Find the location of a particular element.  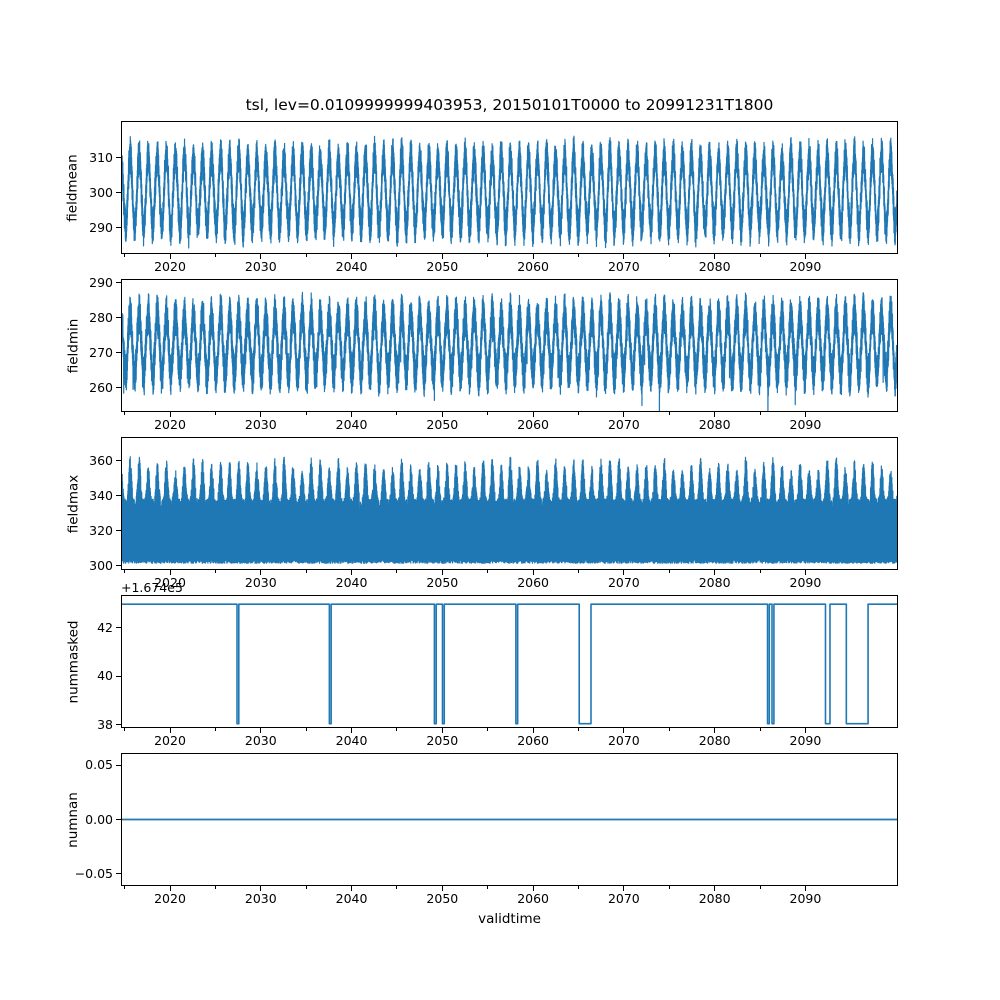

axis-offset-text: +1.674e5 is located at coordinates (152, 587).